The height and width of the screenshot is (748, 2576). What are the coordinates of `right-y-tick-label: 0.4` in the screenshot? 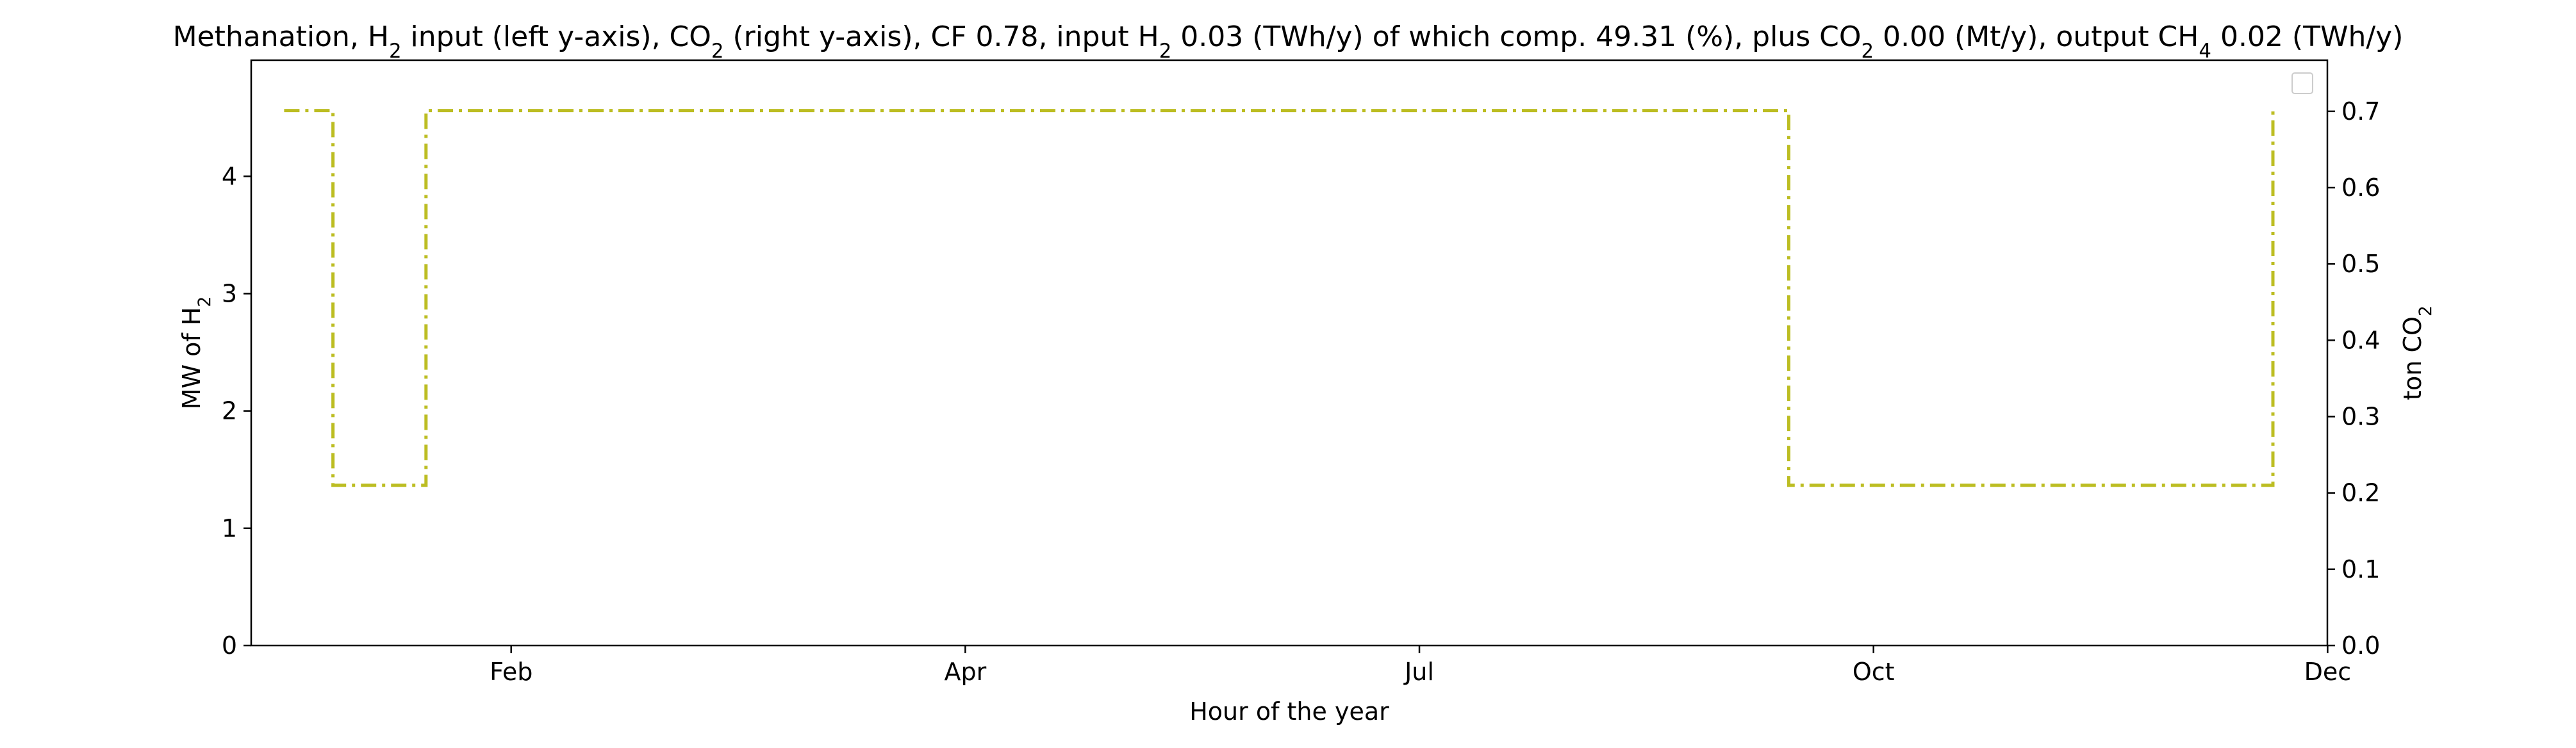 It's located at (2360, 340).